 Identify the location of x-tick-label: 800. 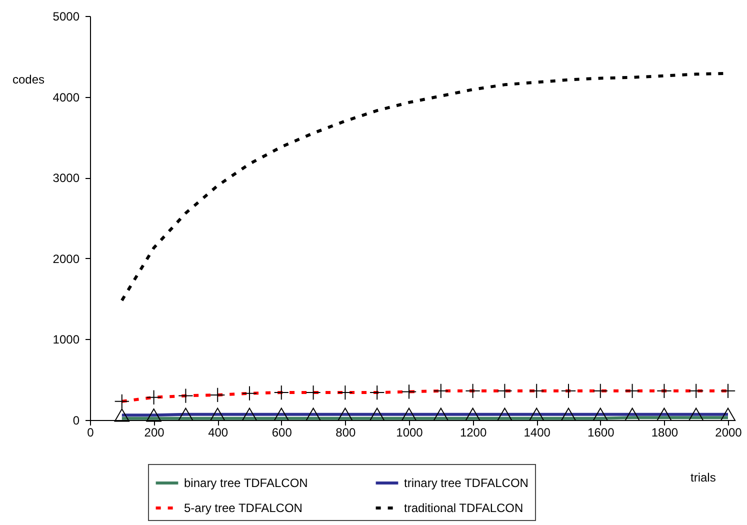
(346, 433).